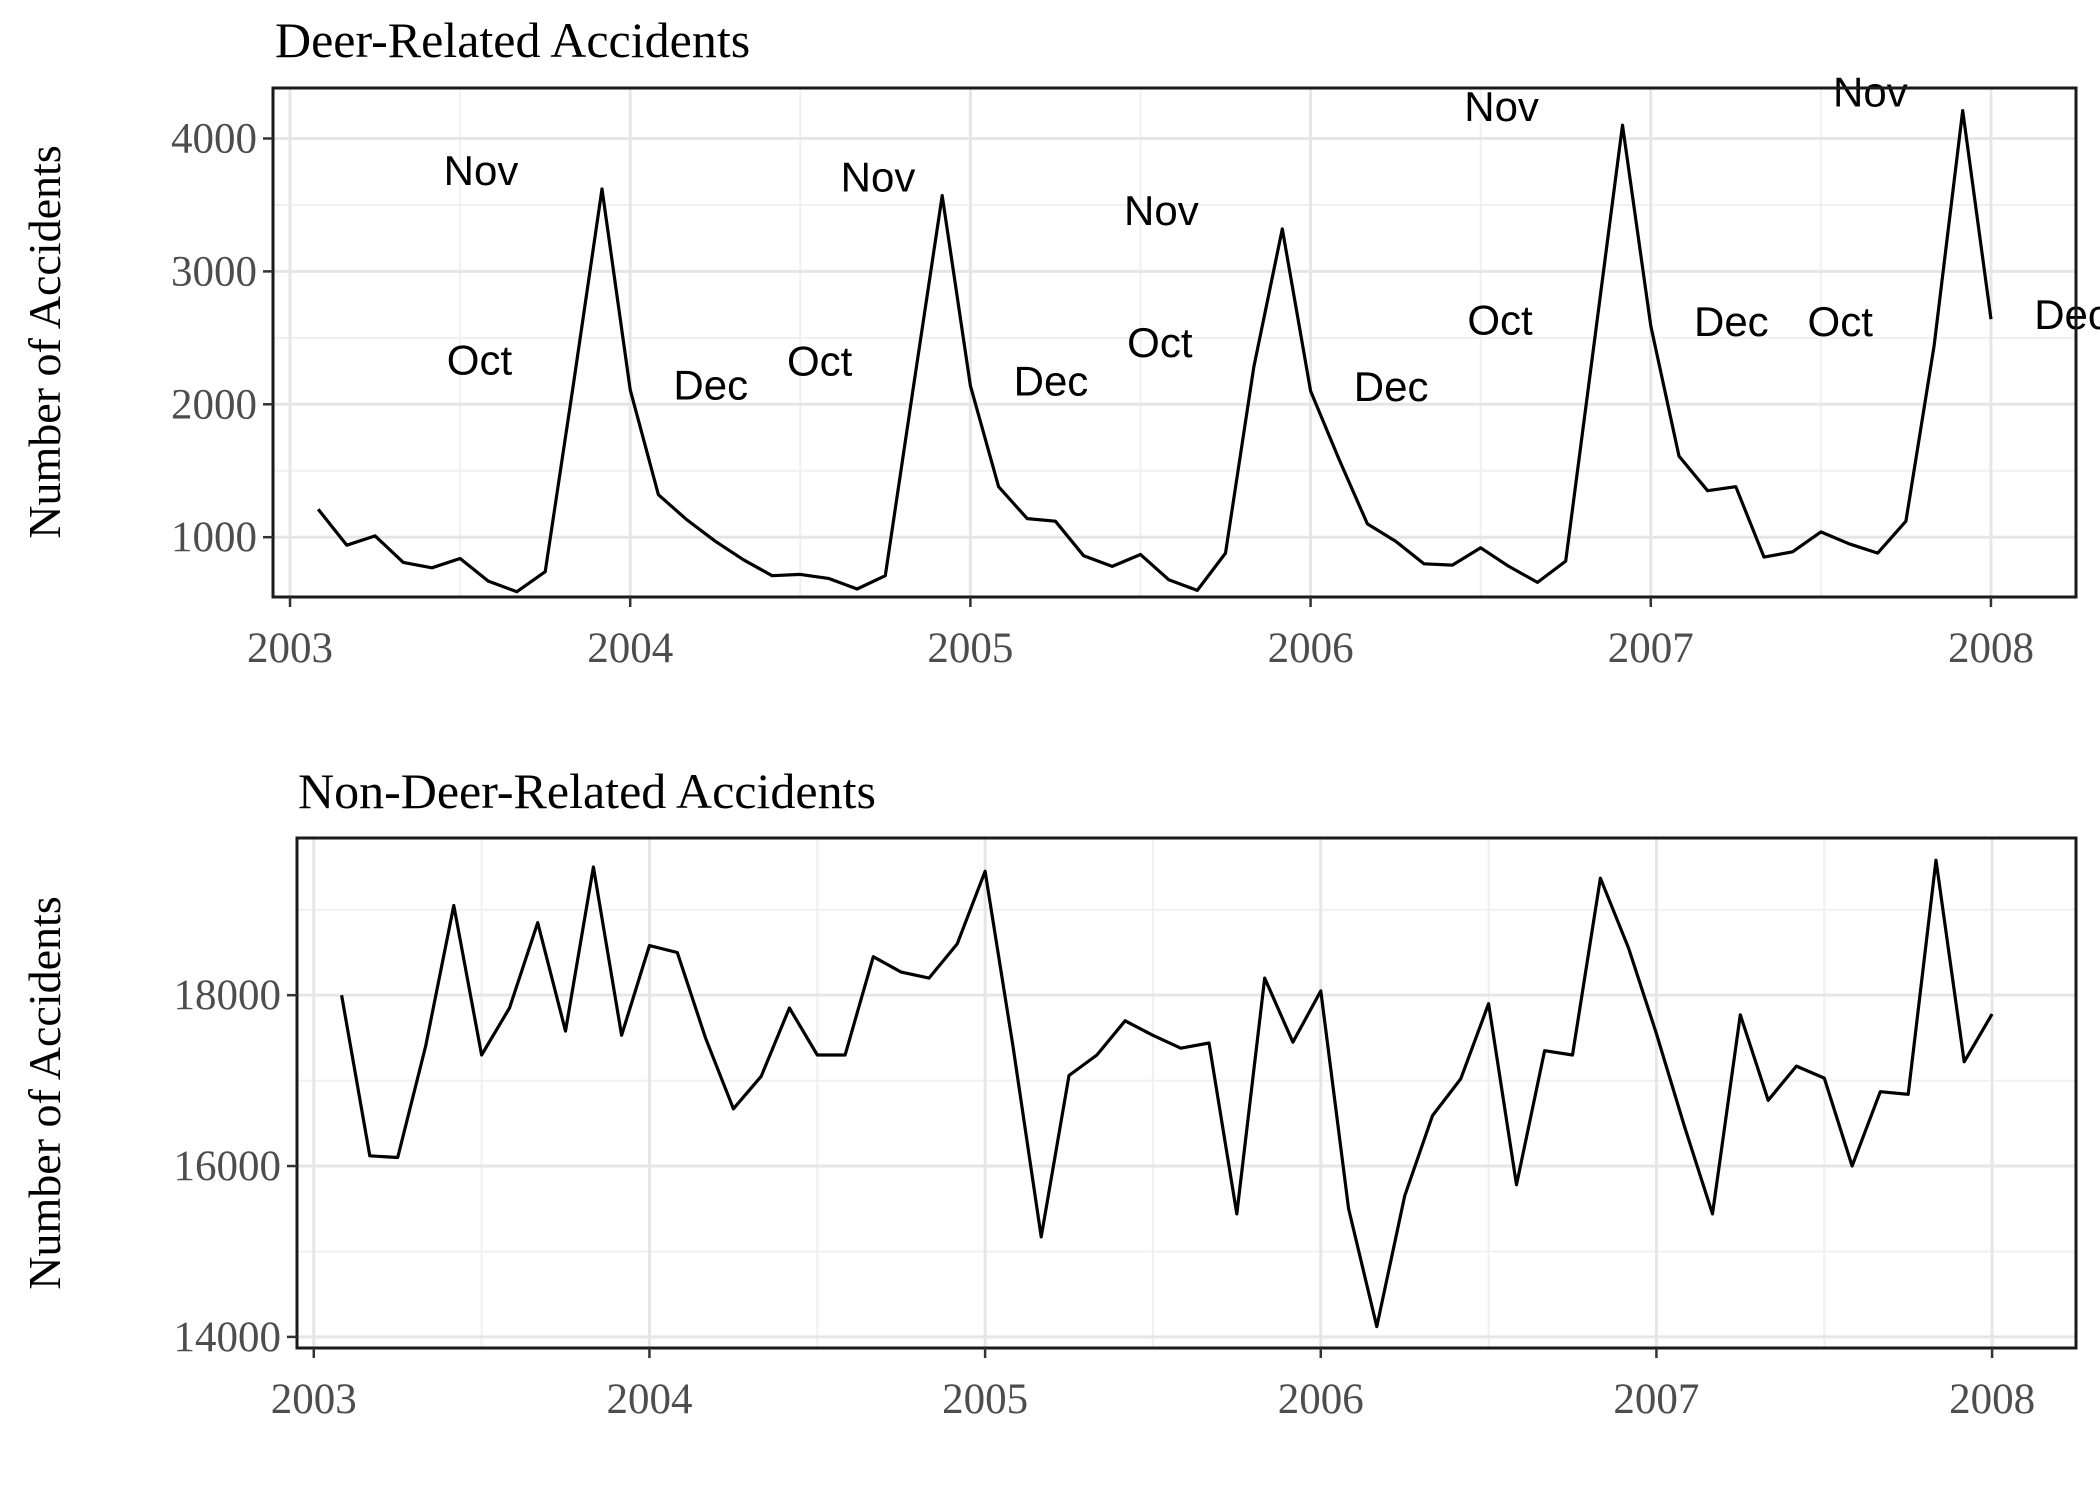 This screenshot has height=1500, width=2100. What do you see at coordinates (228, 995) in the screenshot?
I see `non-deer-y-tick-label: 18000` at bounding box center [228, 995].